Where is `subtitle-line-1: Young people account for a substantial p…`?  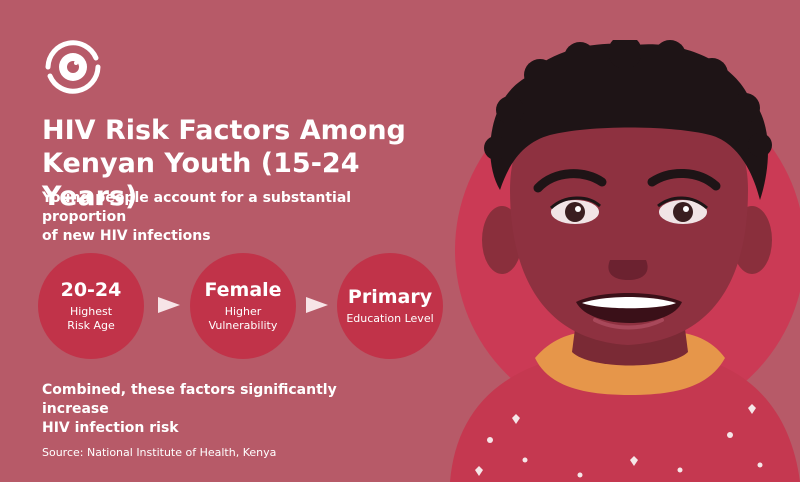
subtitle-line-1: Young people account for a substantial p… is located at coordinates (197, 207).